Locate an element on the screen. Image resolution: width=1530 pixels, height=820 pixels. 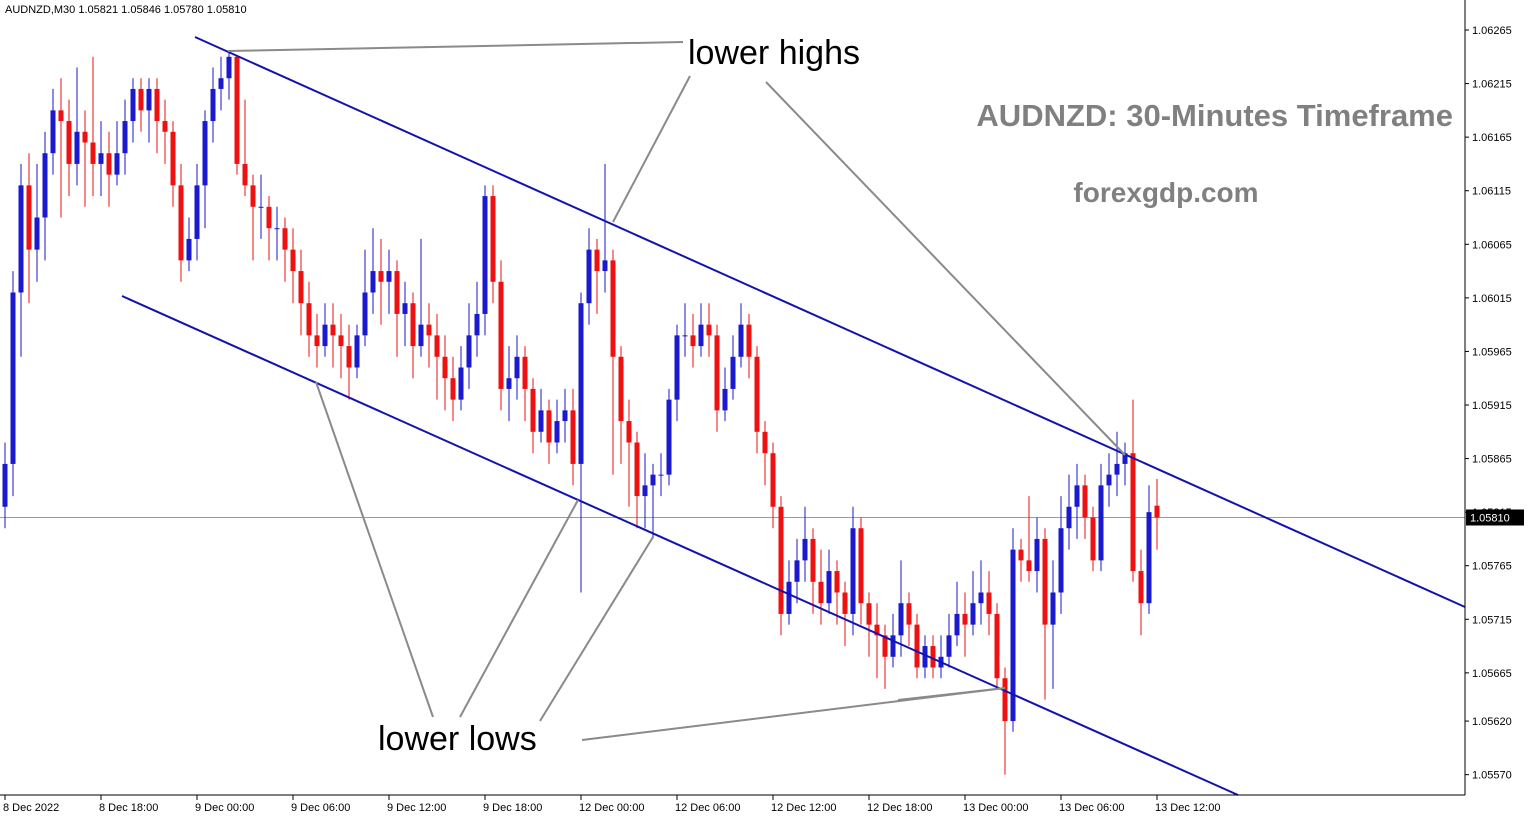
y-tick-label: 1.05865 is located at coordinates (1492, 460).